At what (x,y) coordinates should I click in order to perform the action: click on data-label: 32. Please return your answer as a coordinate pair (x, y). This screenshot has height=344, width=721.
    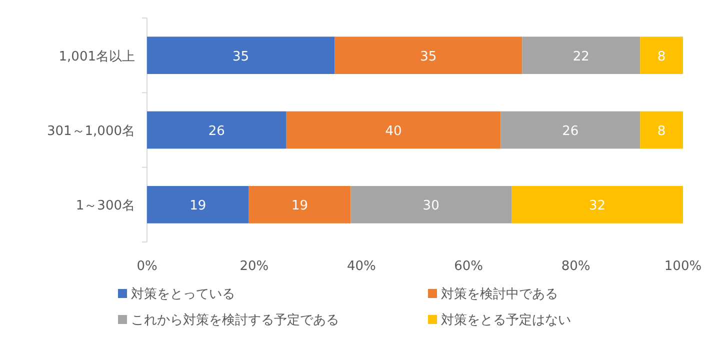
    Looking at the image, I should click on (597, 206).